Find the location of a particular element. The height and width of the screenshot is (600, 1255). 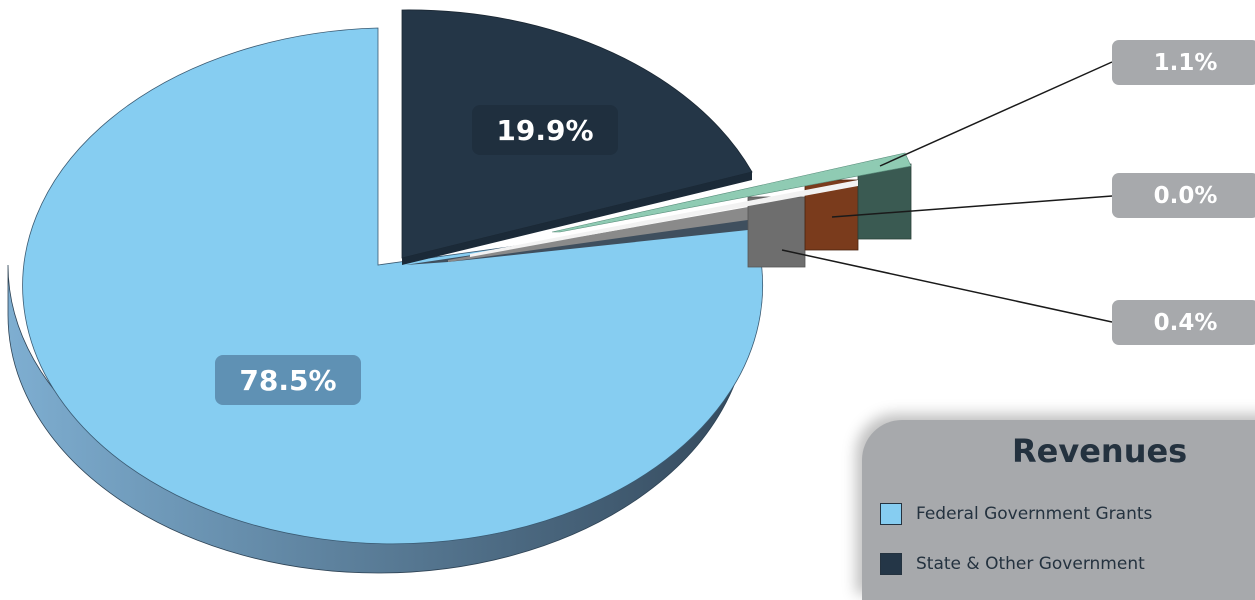

slice-gray-top is located at coordinates (626, 229).